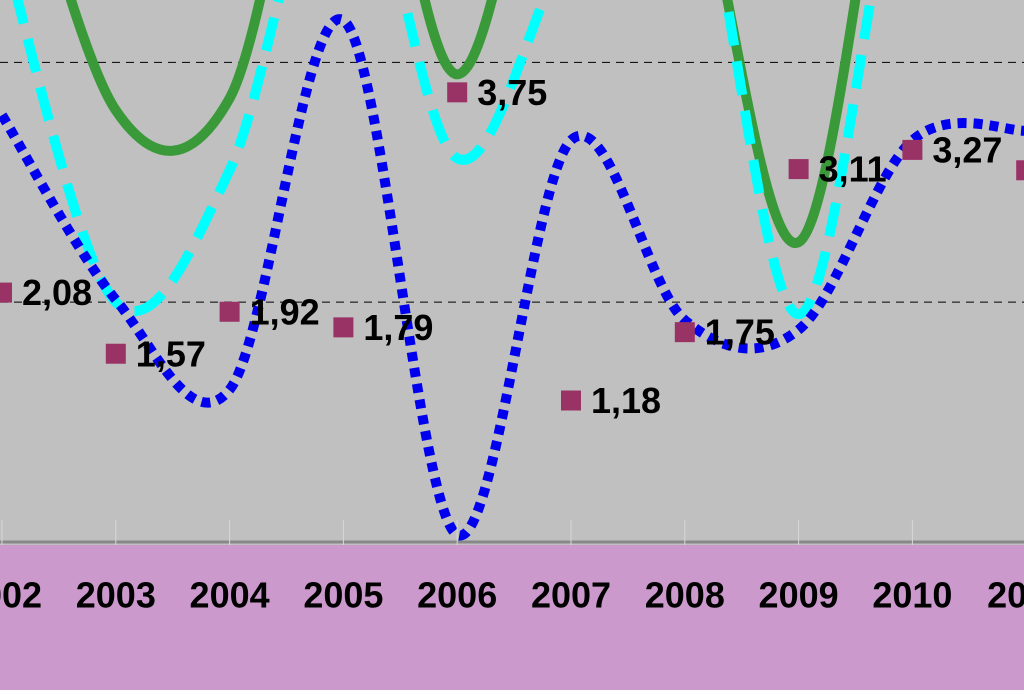  I want to click on data-label: 3,27, so click(967, 149).